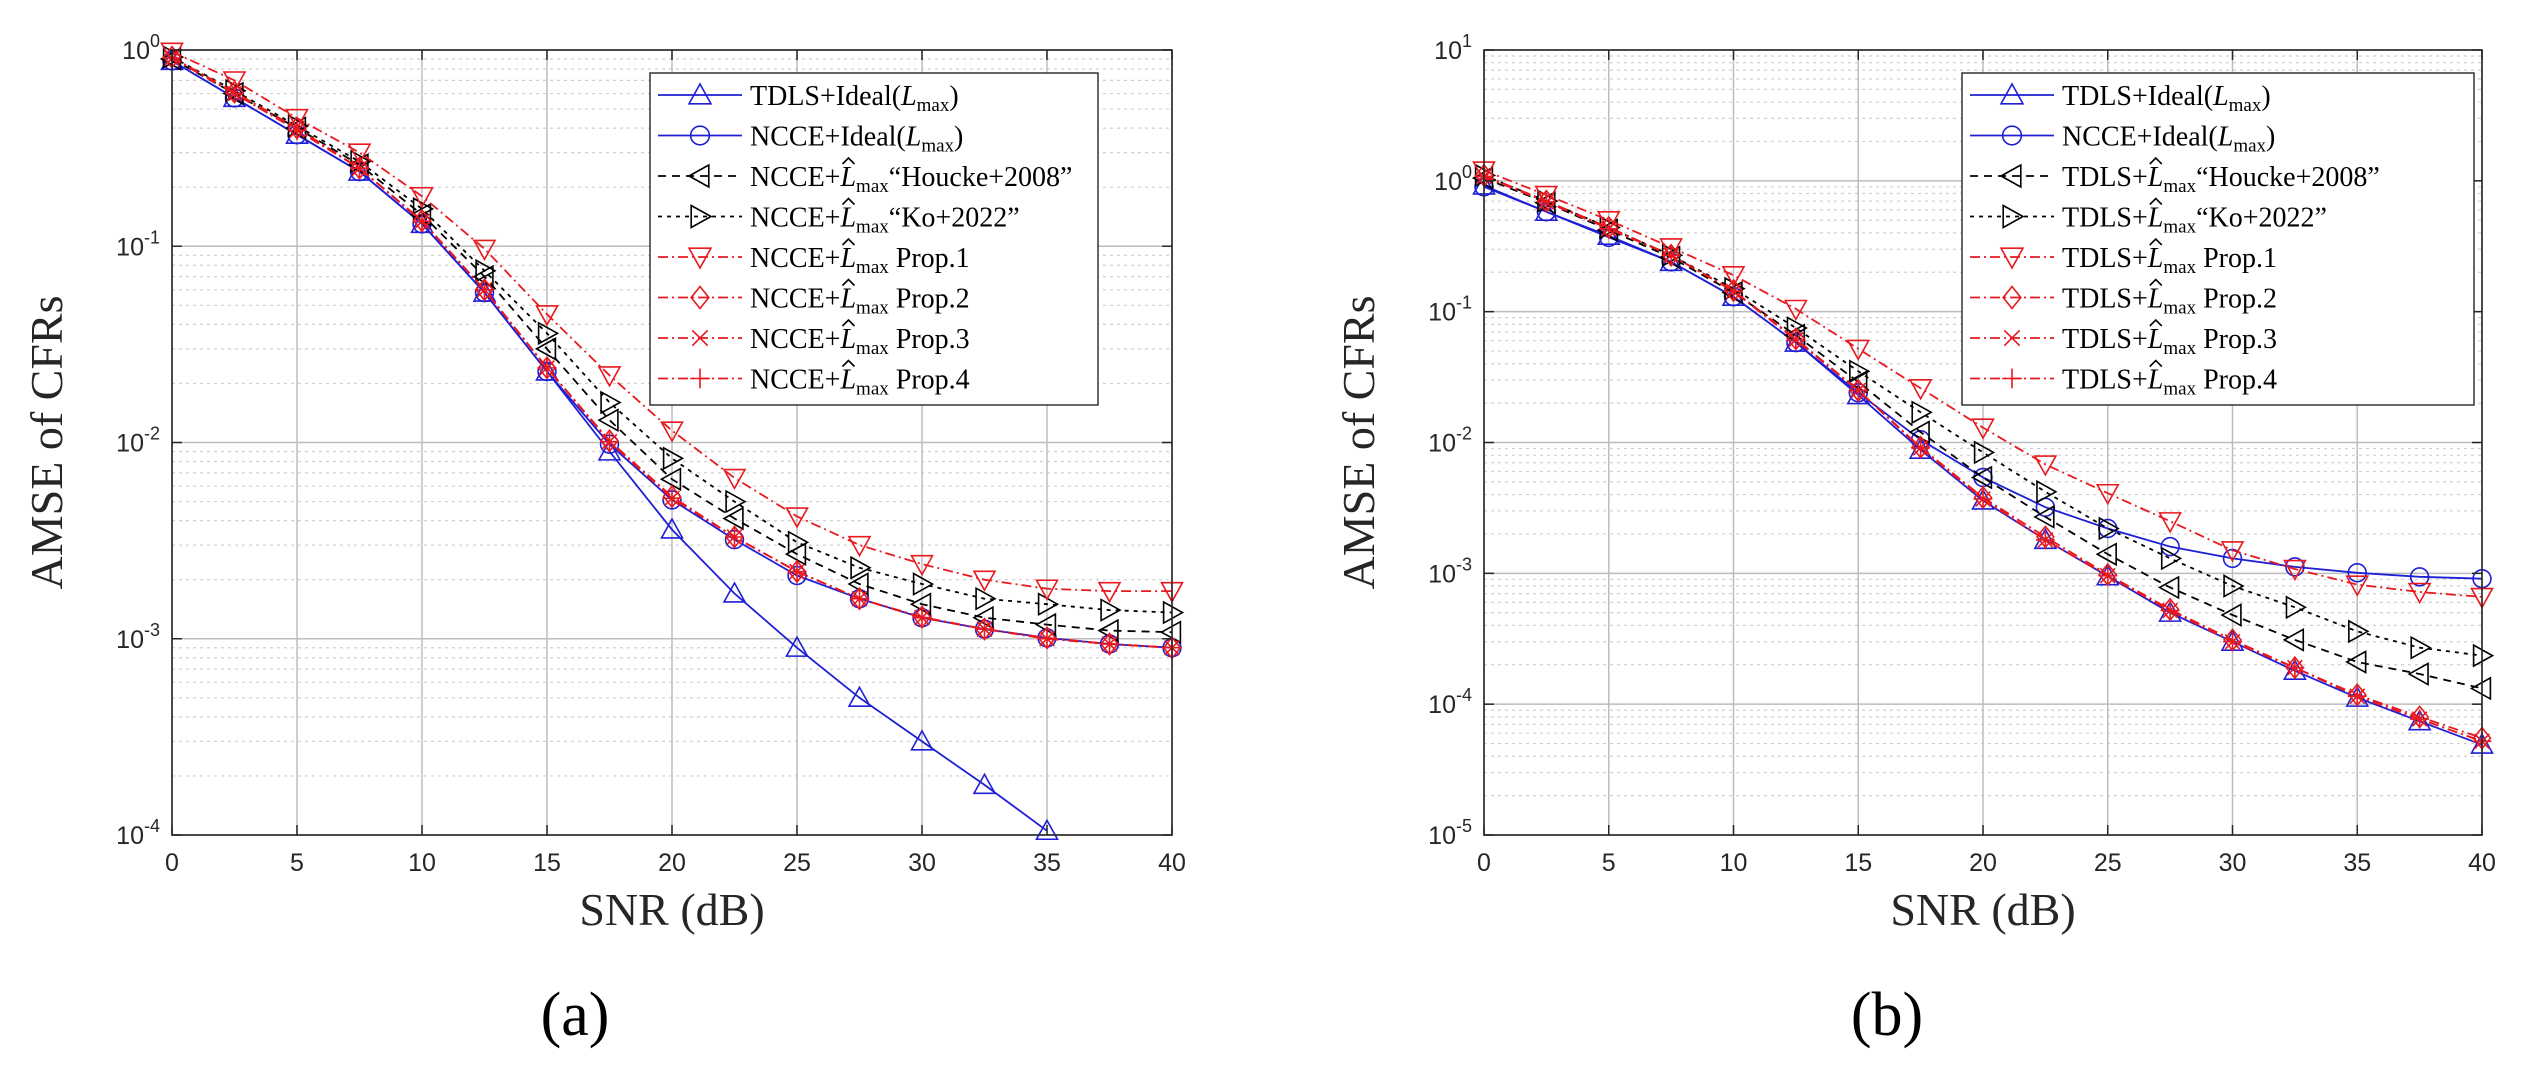  Describe the element at coordinates (860, 341) in the screenshot. I see `legend-entry-label: NCCE+Lmax Prop.3` at that location.